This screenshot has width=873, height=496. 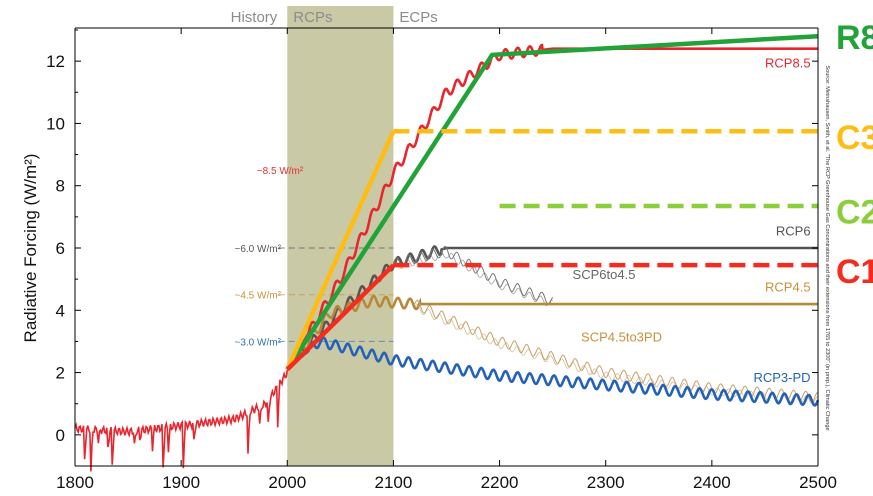 What do you see at coordinates (280, 171) in the screenshot?
I see `level-marker-label: ~8.5 W/m²` at bounding box center [280, 171].